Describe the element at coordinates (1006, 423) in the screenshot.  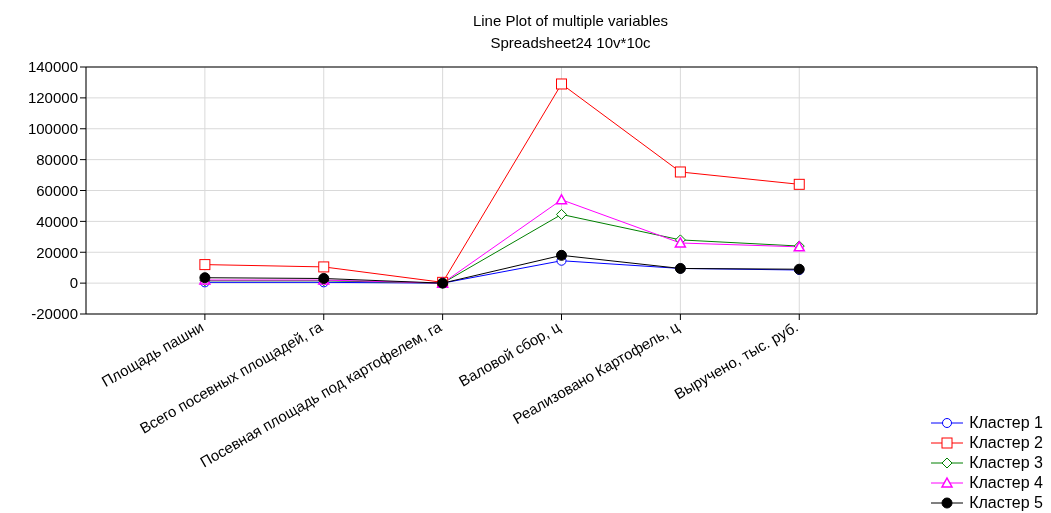
I see `legend-label: Кластер 1` at that location.